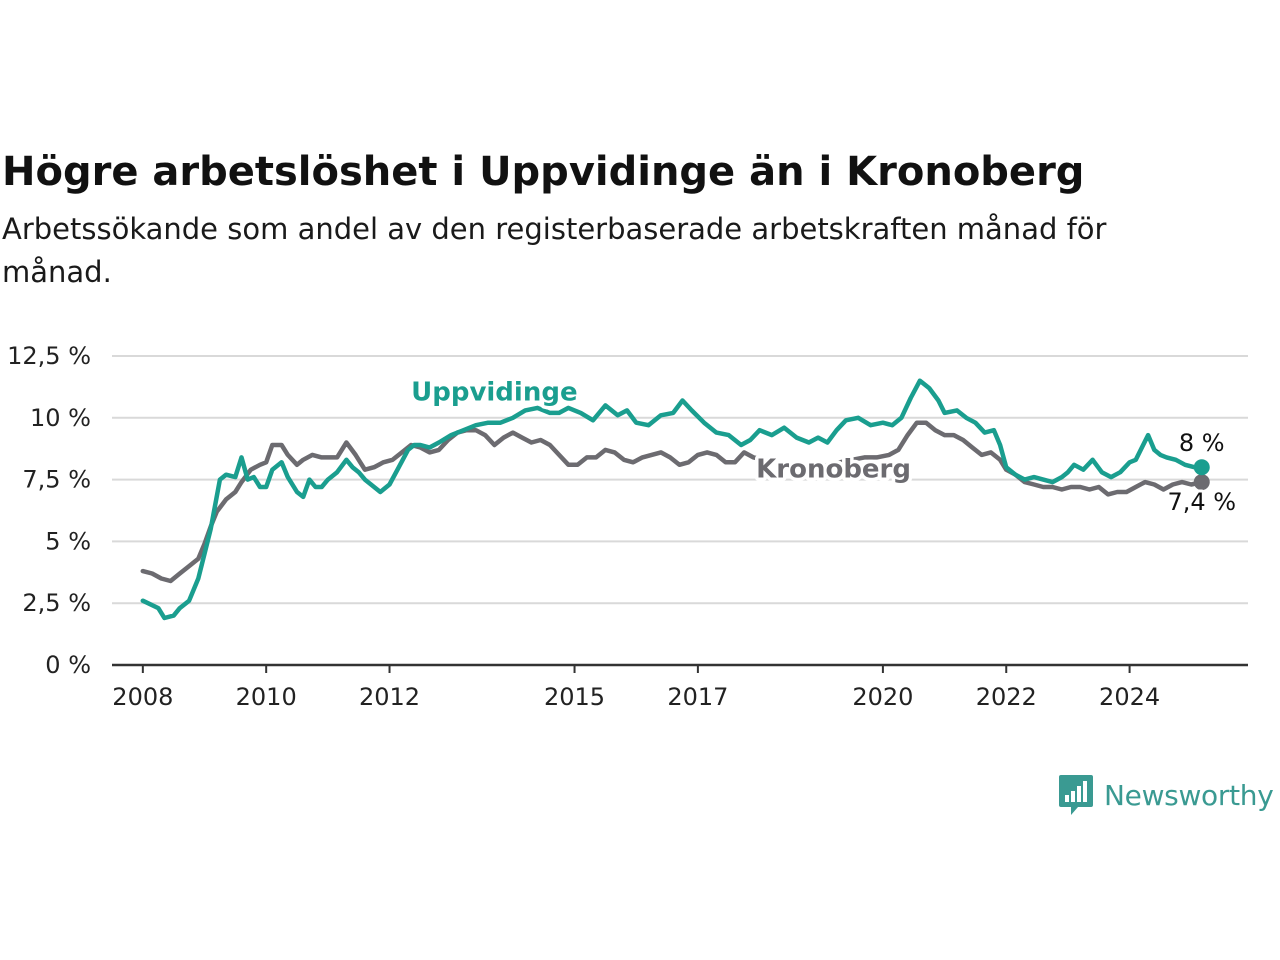 The width and height of the screenshot is (1280, 960). What do you see at coordinates (1189, 795) in the screenshot?
I see `brand-name: Newsworthy` at bounding box center [1189, 795].